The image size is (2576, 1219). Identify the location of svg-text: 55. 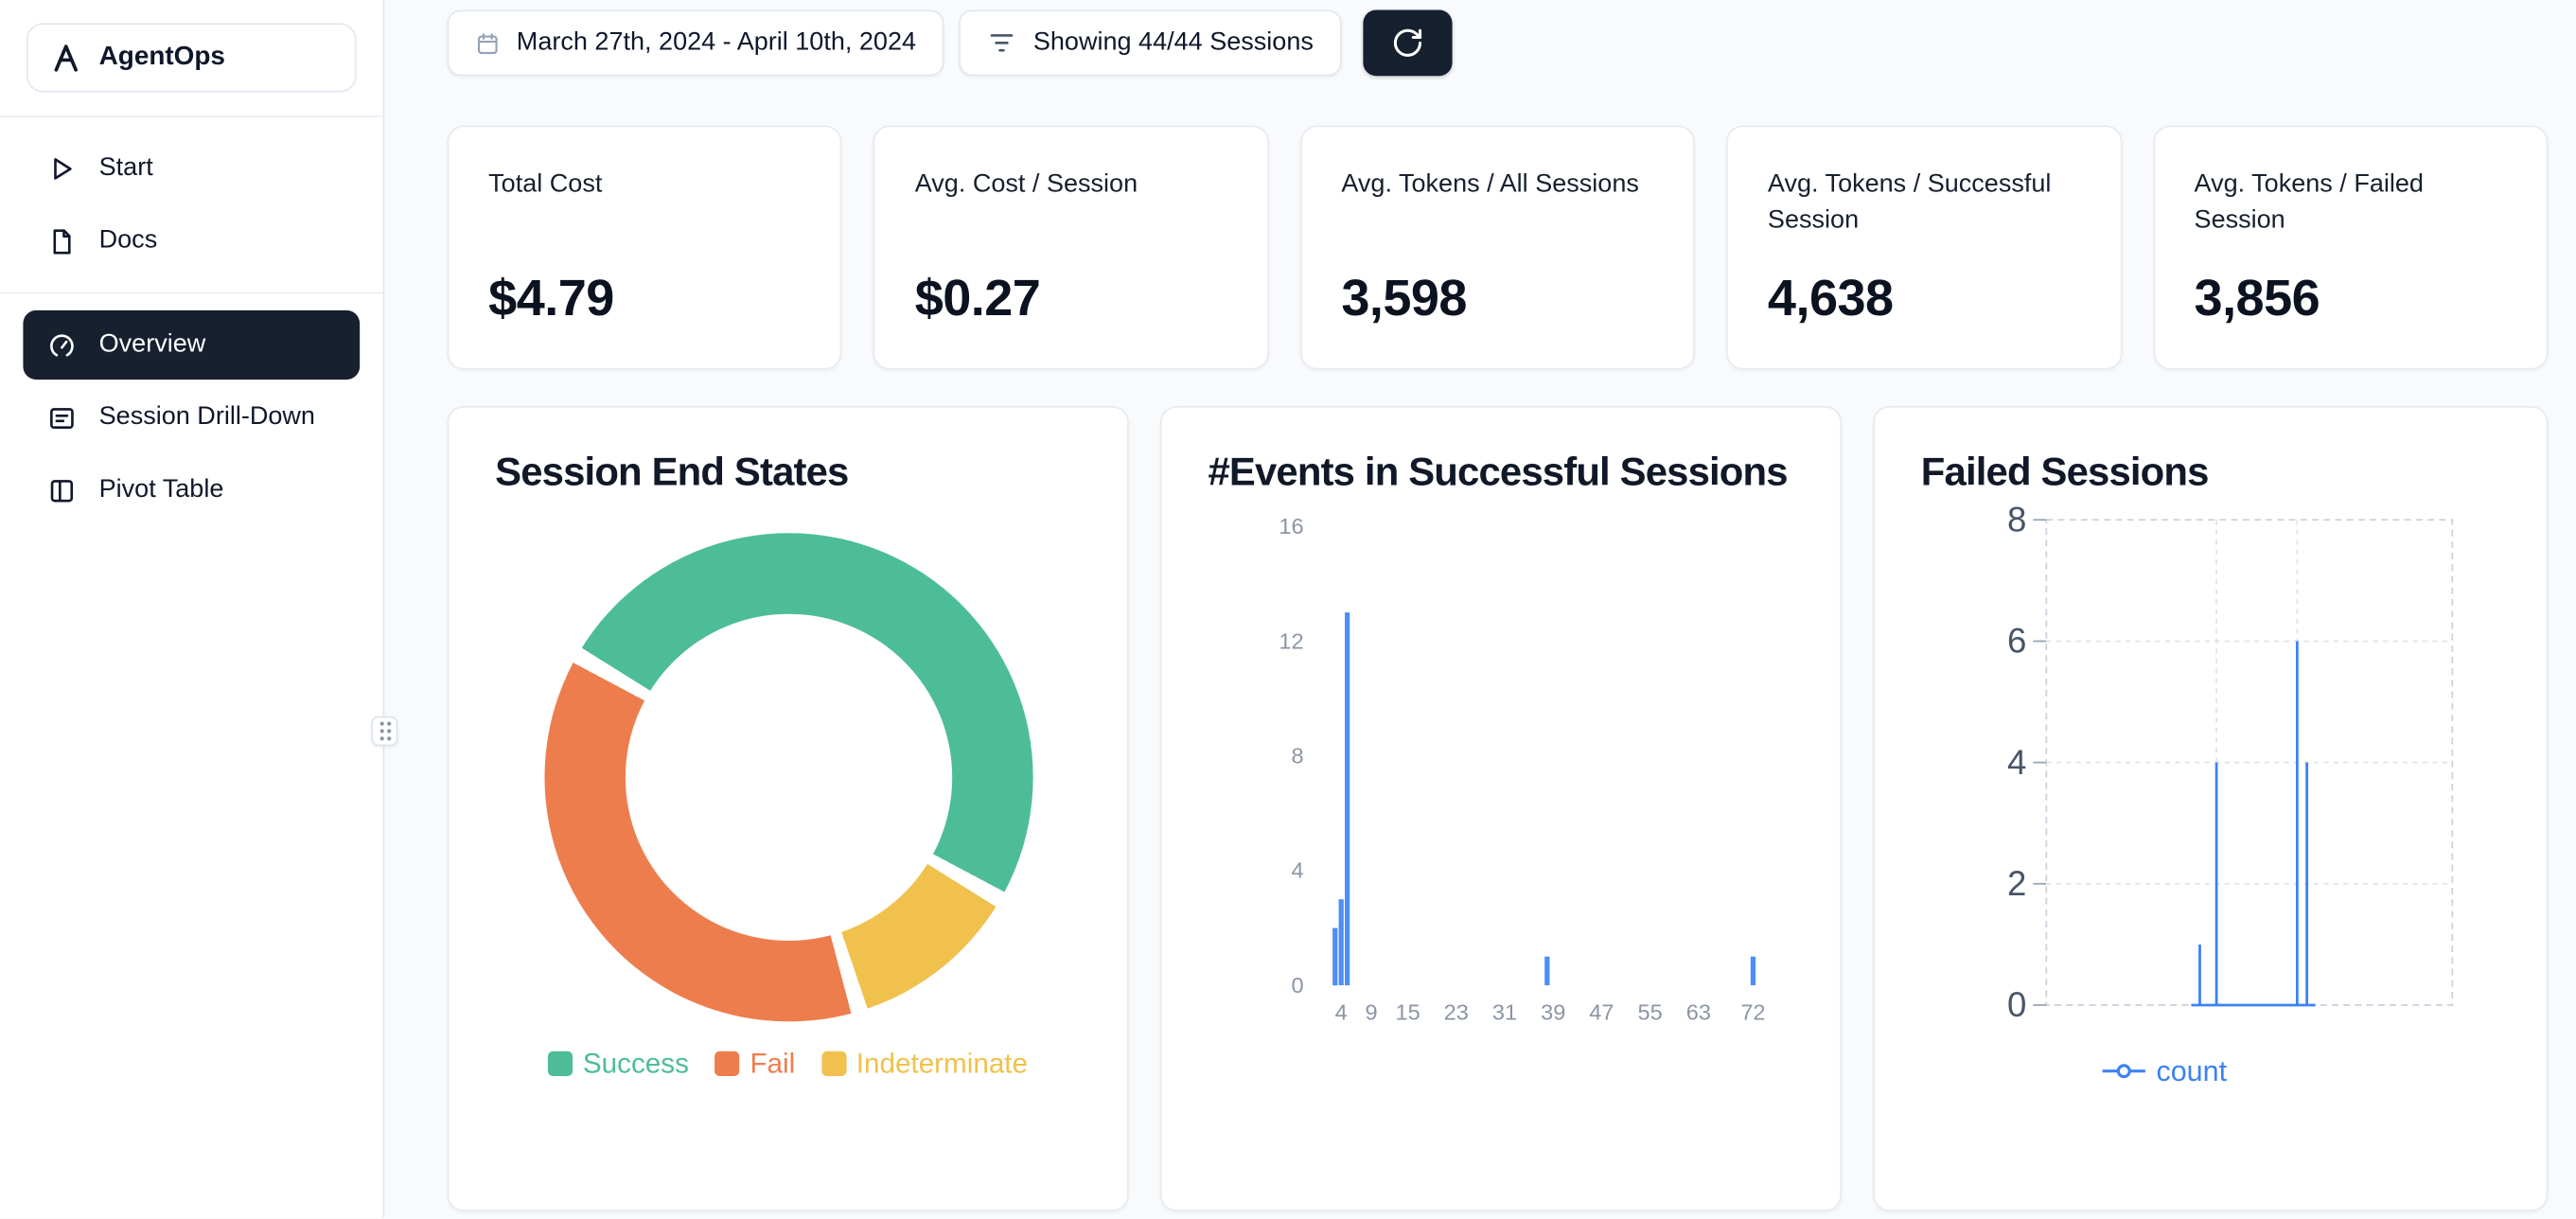
(1650, 1011).